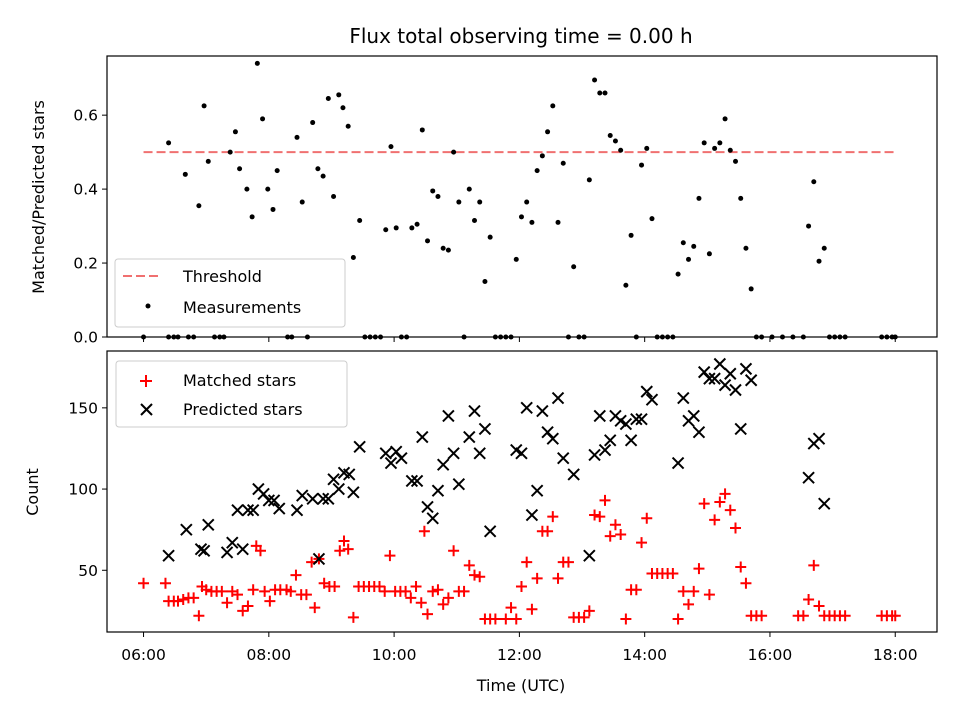 The image size is (960, 720). I want to click on top-y-tick-label: 0.2, so click(85, 264).